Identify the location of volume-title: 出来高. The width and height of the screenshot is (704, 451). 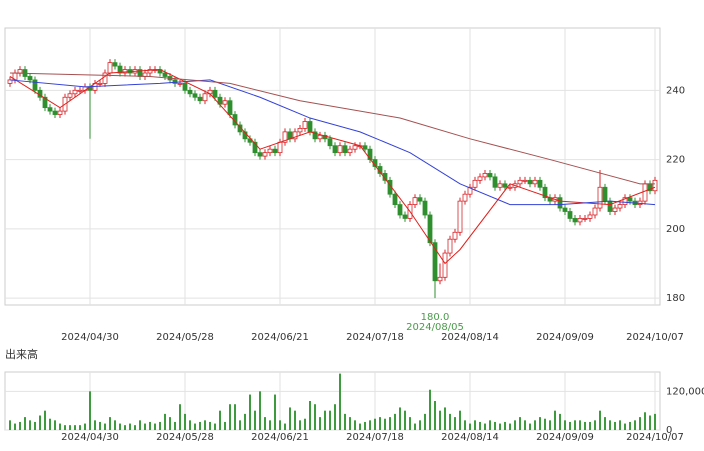
(21, 354).